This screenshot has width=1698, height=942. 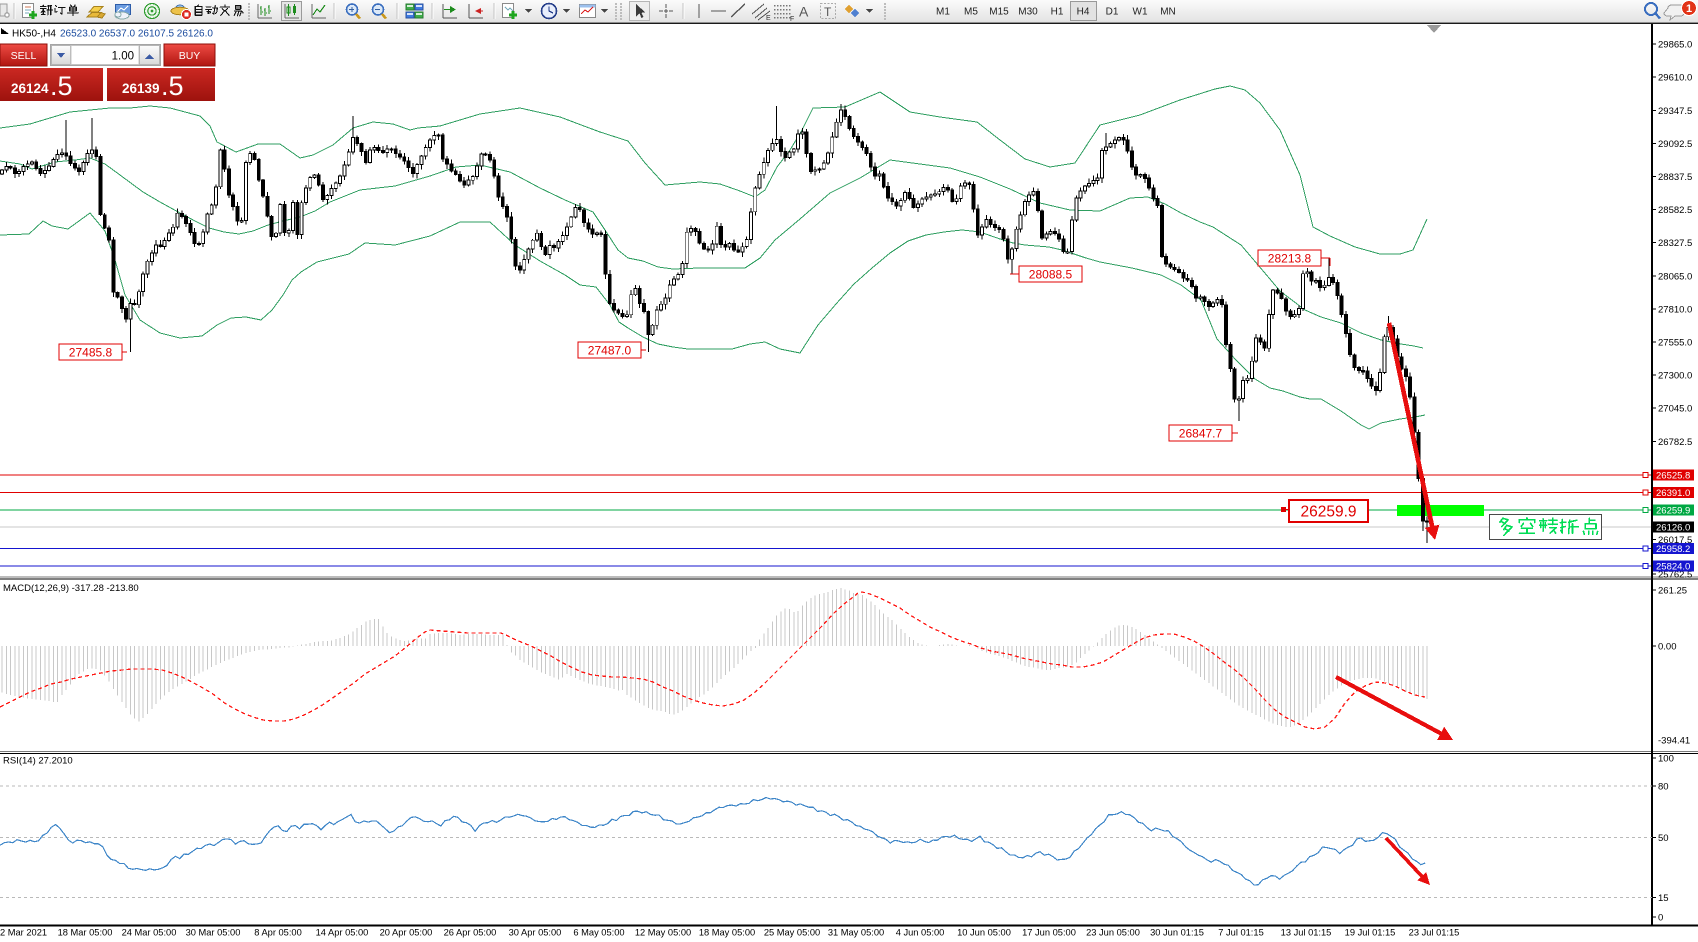 I want to click on svg-text: 31 May 05:00, so click(x=856, y=933).